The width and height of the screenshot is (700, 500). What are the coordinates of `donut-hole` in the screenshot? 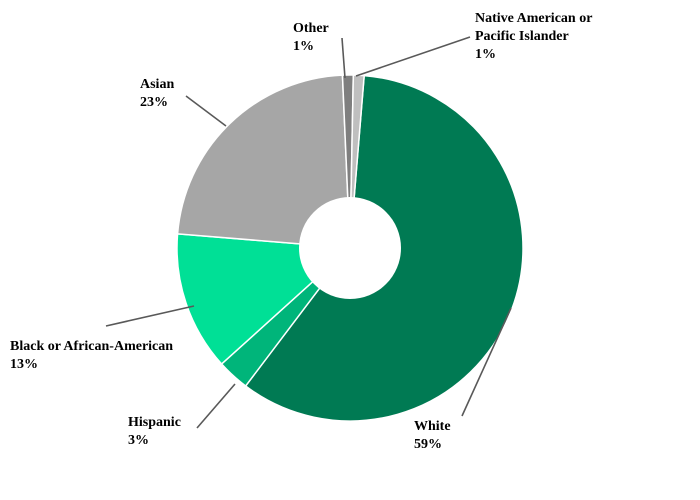 It's located at (350, 248).